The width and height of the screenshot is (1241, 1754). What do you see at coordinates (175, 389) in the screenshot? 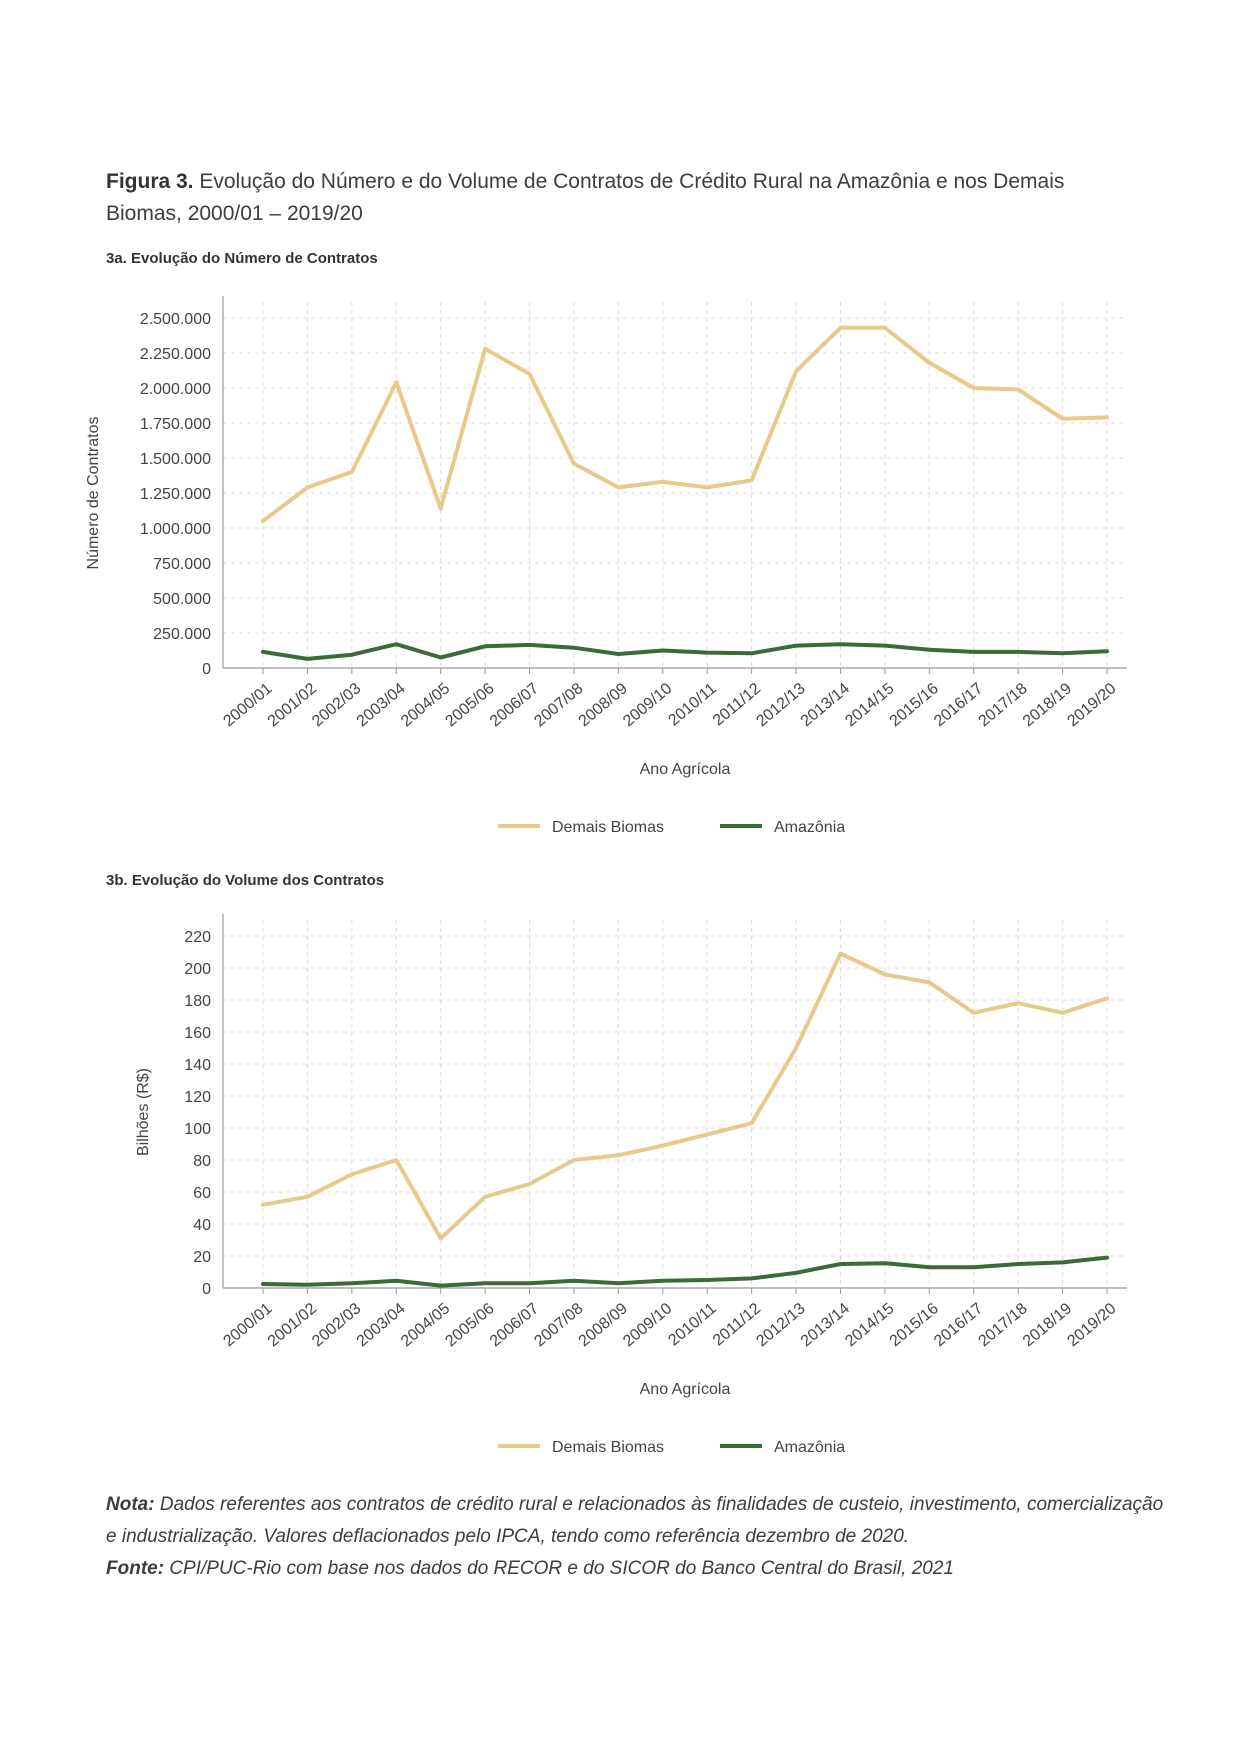
I see `y-tick-label: 2.000.000` at bounding box center [175, 389].